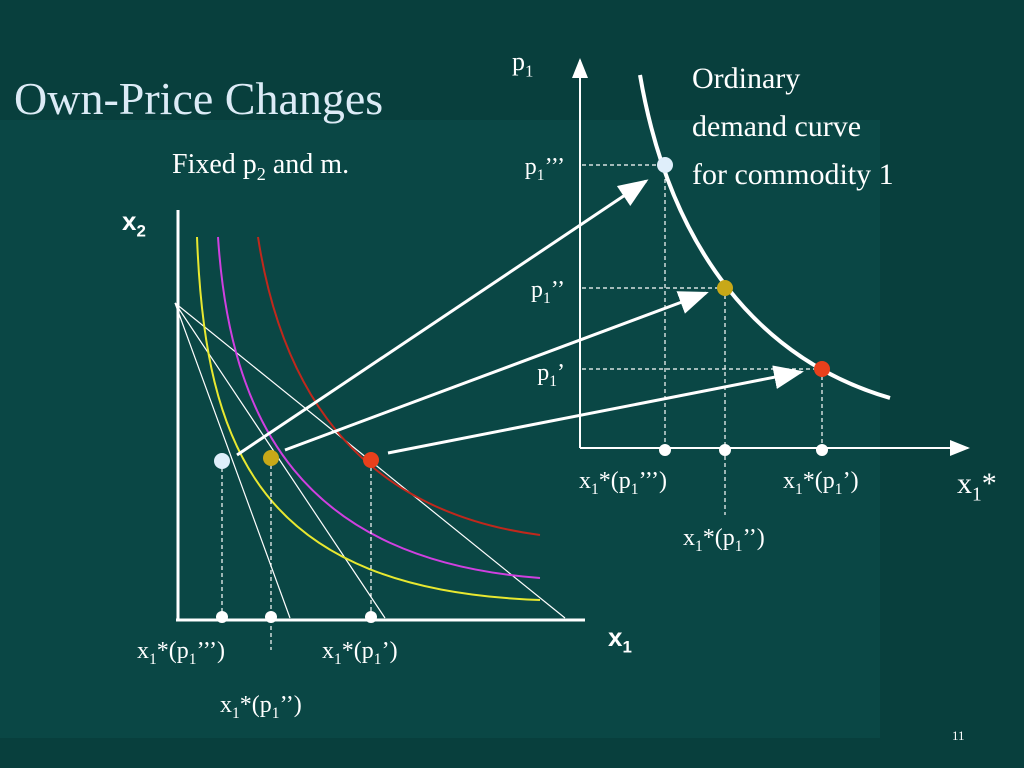  Describe the element at coordinates (776, 126) in the screenshot. I see `curve-label: demand curve` at that location.